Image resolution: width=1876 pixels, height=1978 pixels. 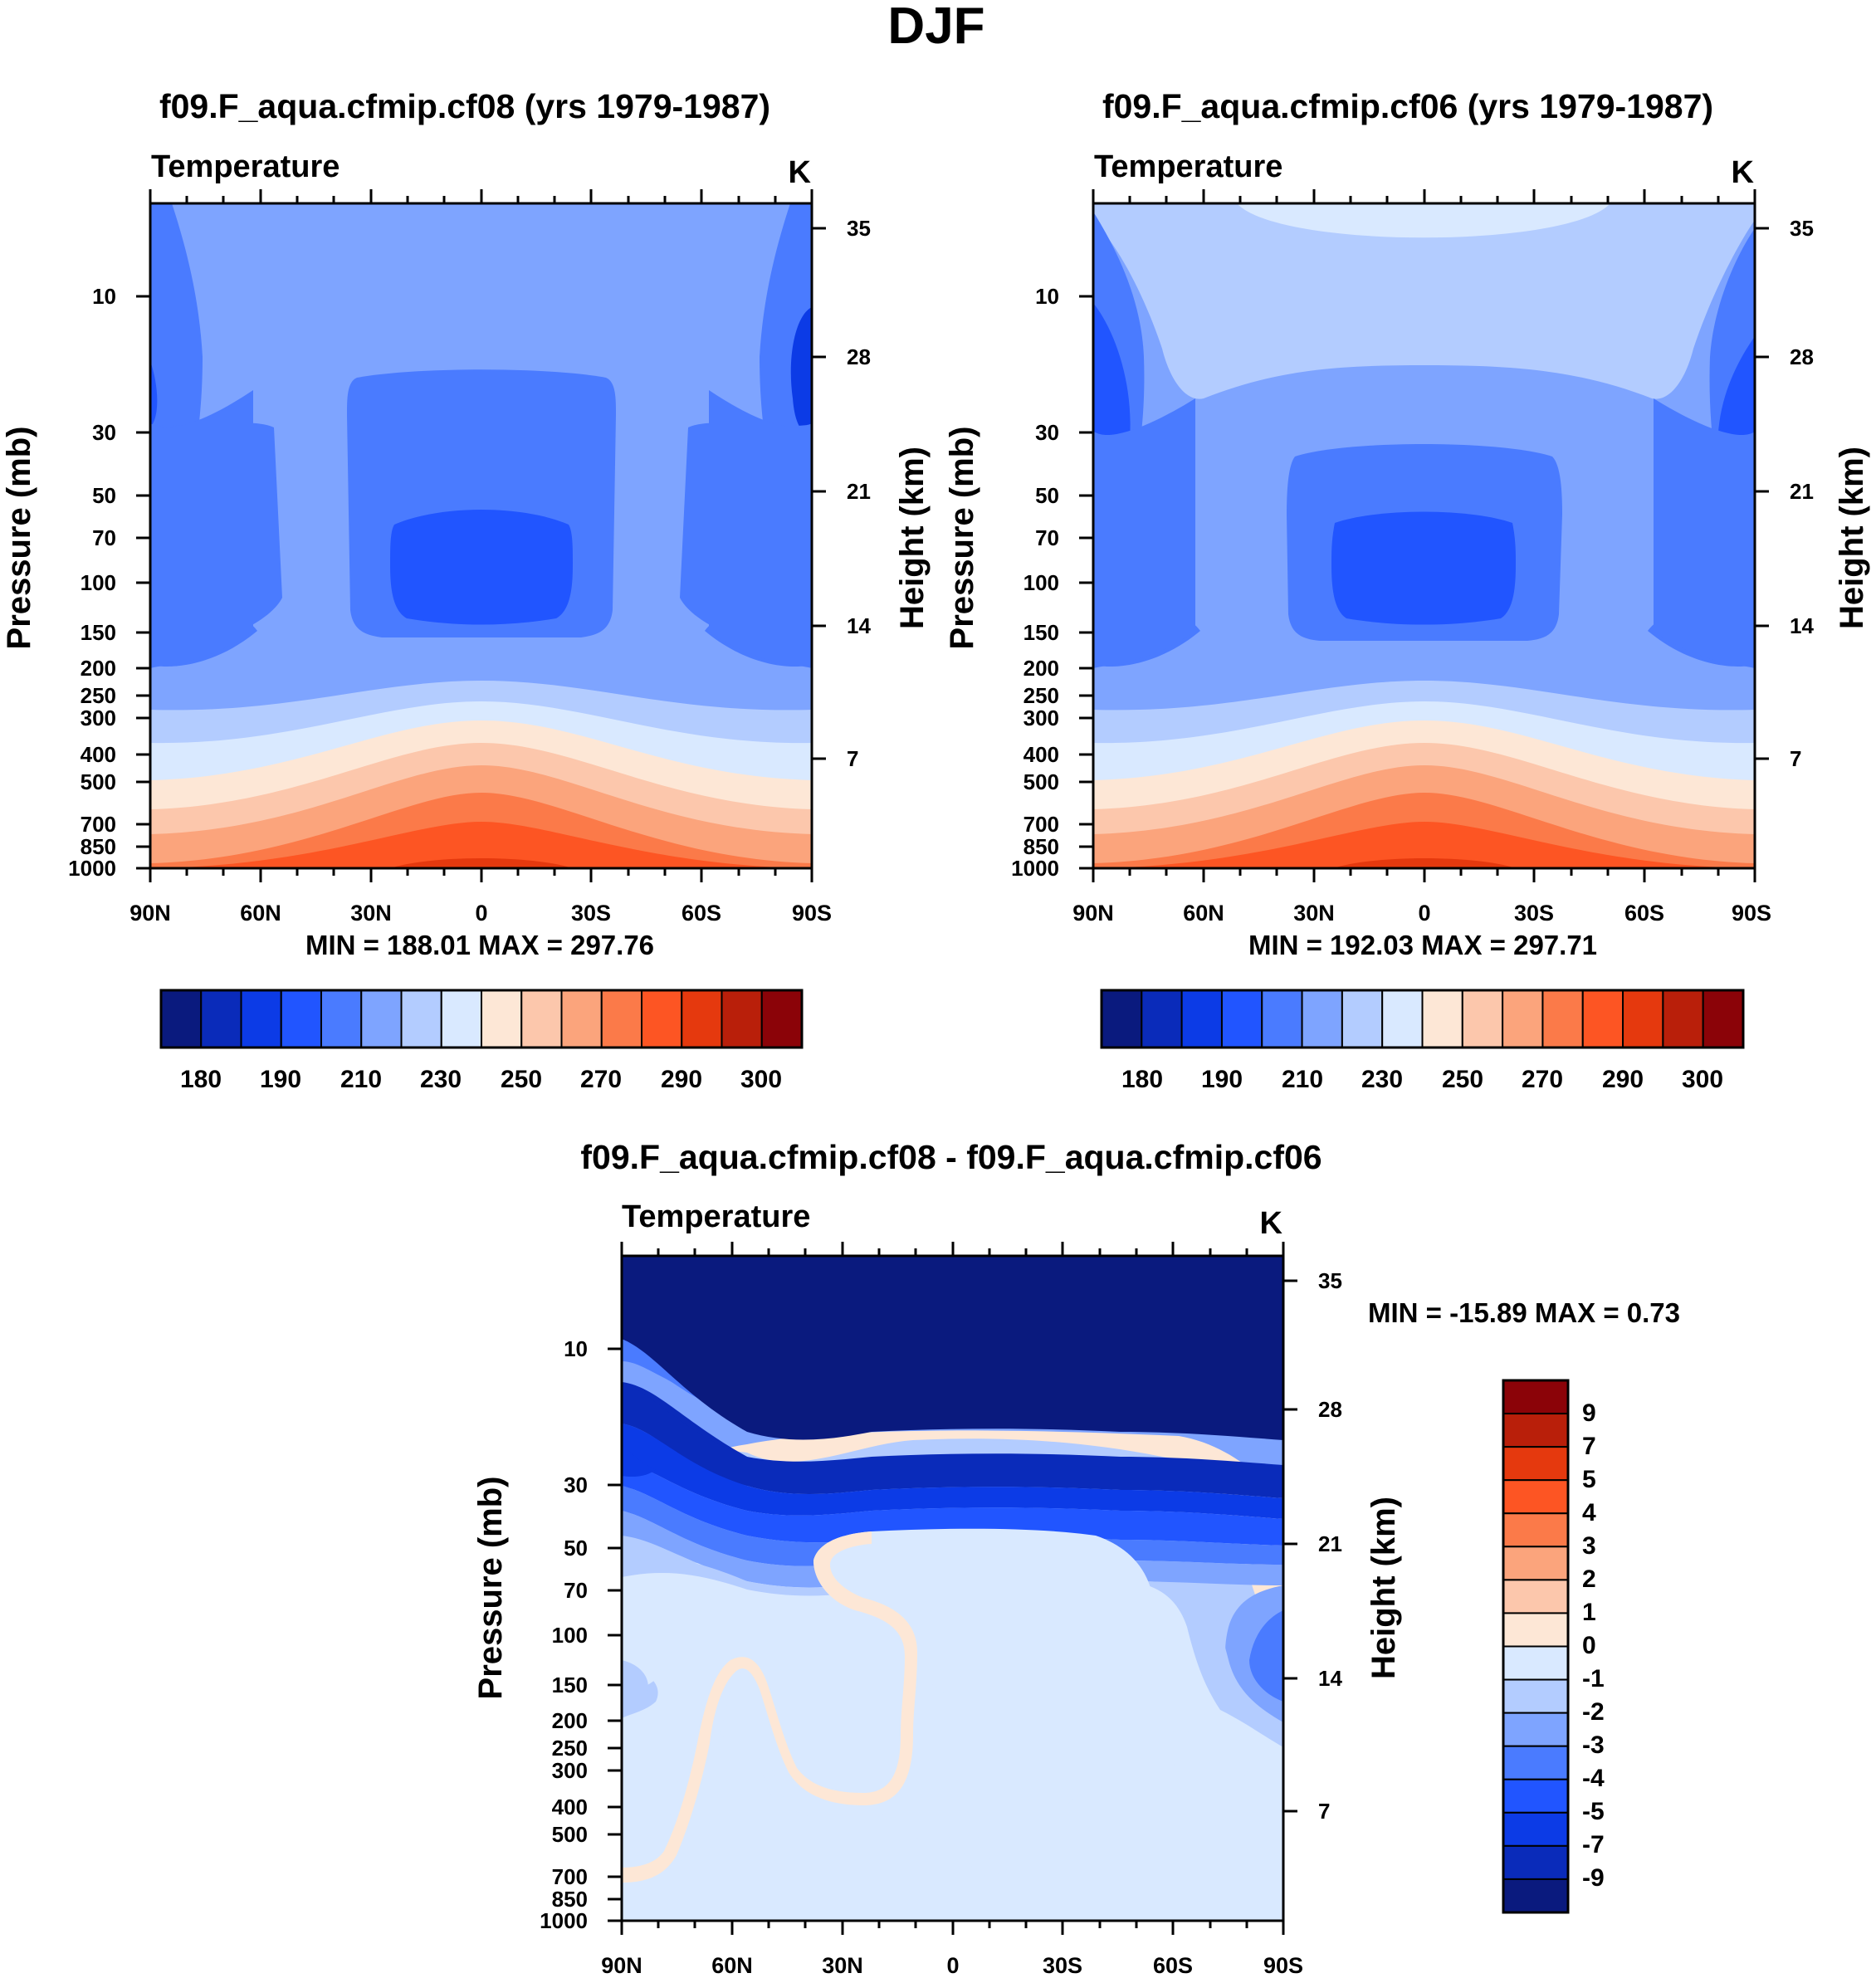 What do you see at coordinates (441, 1079) in the screenshot?
I see `panel-1-colorbar-label: 230` at bounding box center [441, 1079].